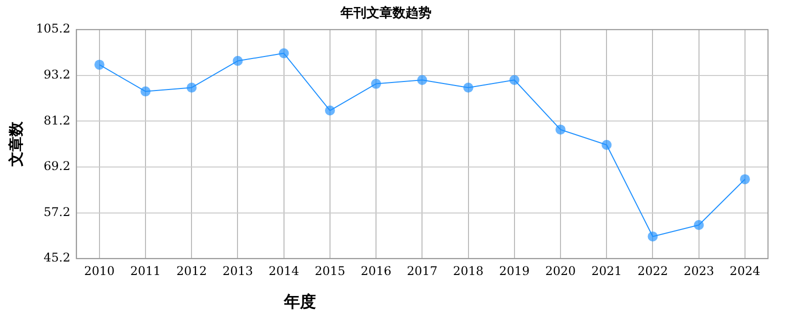 This screenshot has height=330, width=790. Describe the element at coordinates (422, 271) in the screenshot. I see `x-tick-label: 2017` at that location.